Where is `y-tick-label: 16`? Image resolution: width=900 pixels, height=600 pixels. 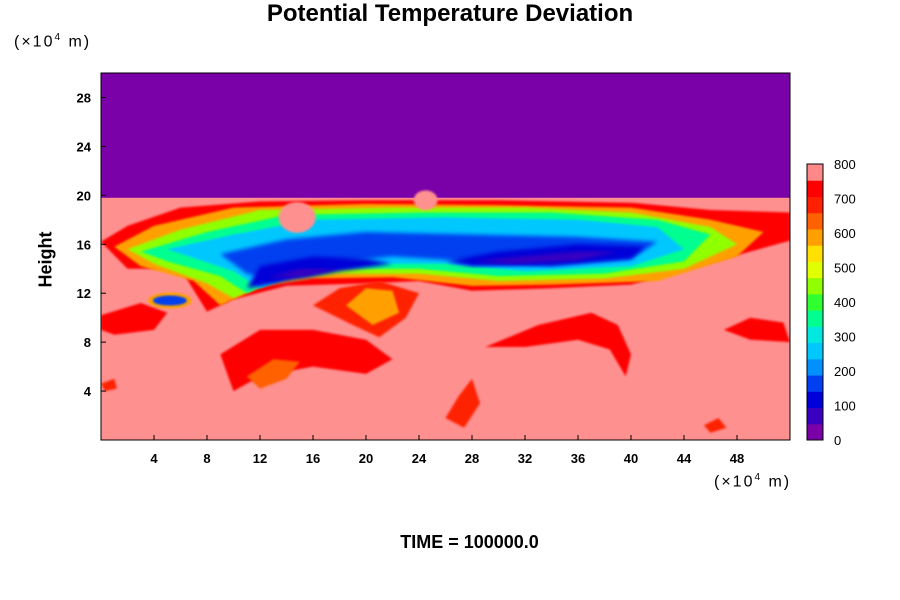 y-tick-label: 16 is located at coordinates (84, 244).